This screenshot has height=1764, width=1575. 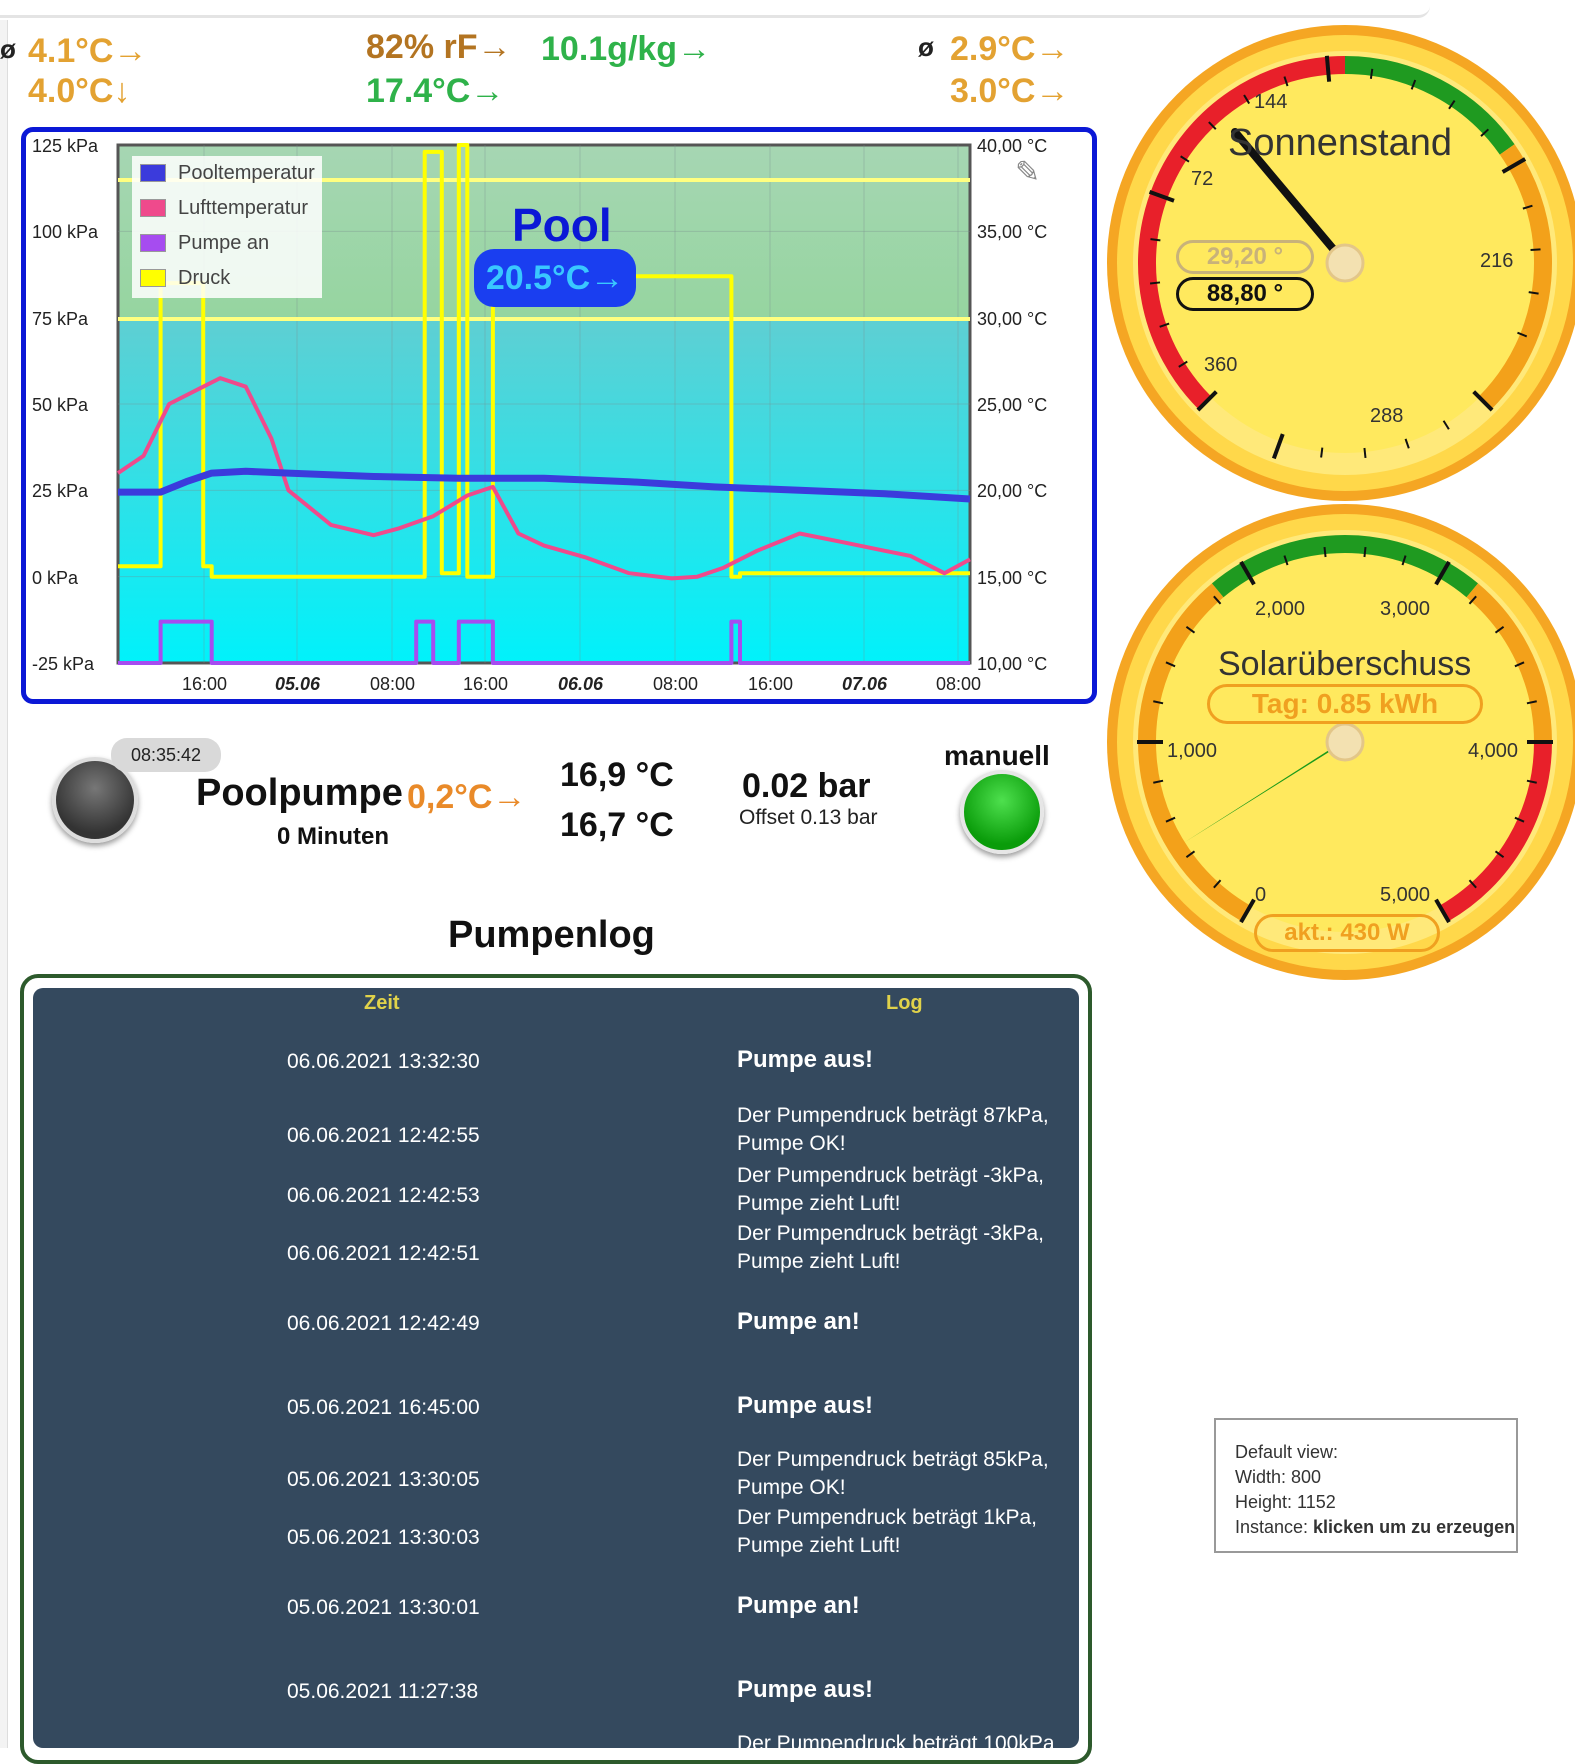 What do you see at coordinates (581, 684) in the screenshot?
I see `x-axis-tick: 06.06` at bounding box center [581, 684].